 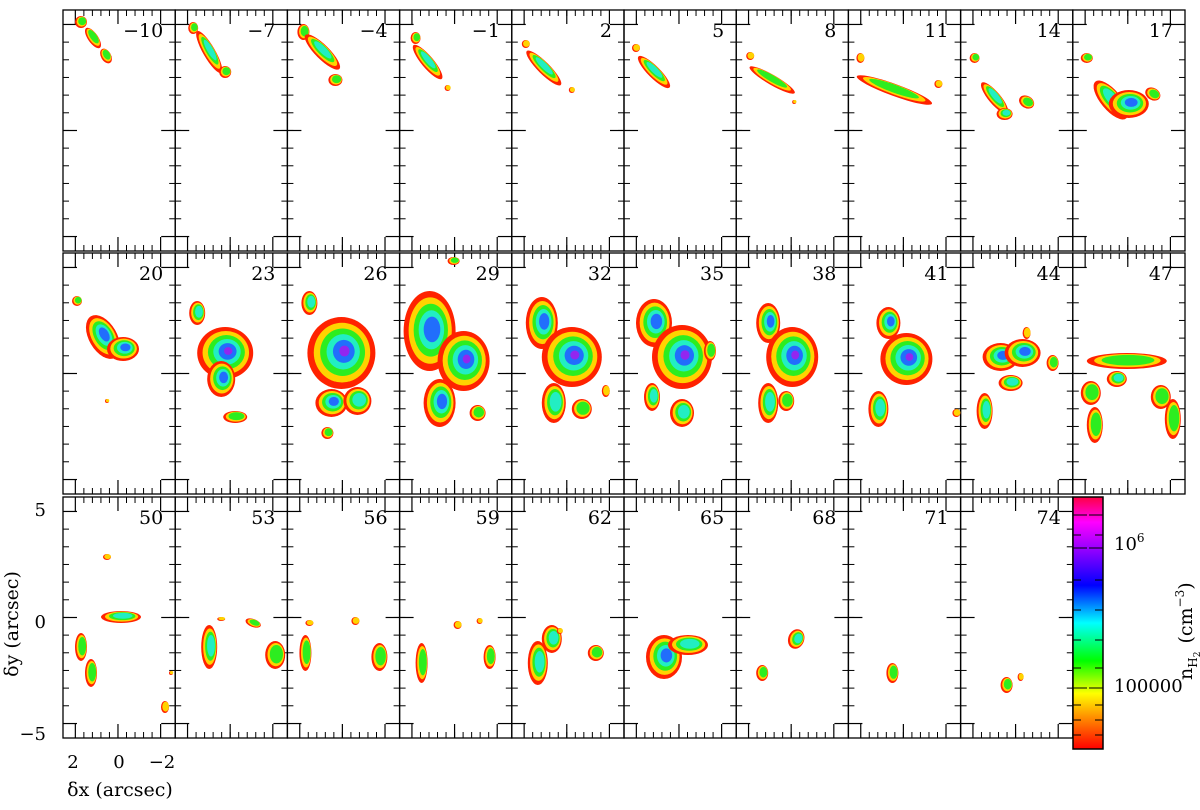 I want to click on channel-label: 35, so click(x=712, y=274).